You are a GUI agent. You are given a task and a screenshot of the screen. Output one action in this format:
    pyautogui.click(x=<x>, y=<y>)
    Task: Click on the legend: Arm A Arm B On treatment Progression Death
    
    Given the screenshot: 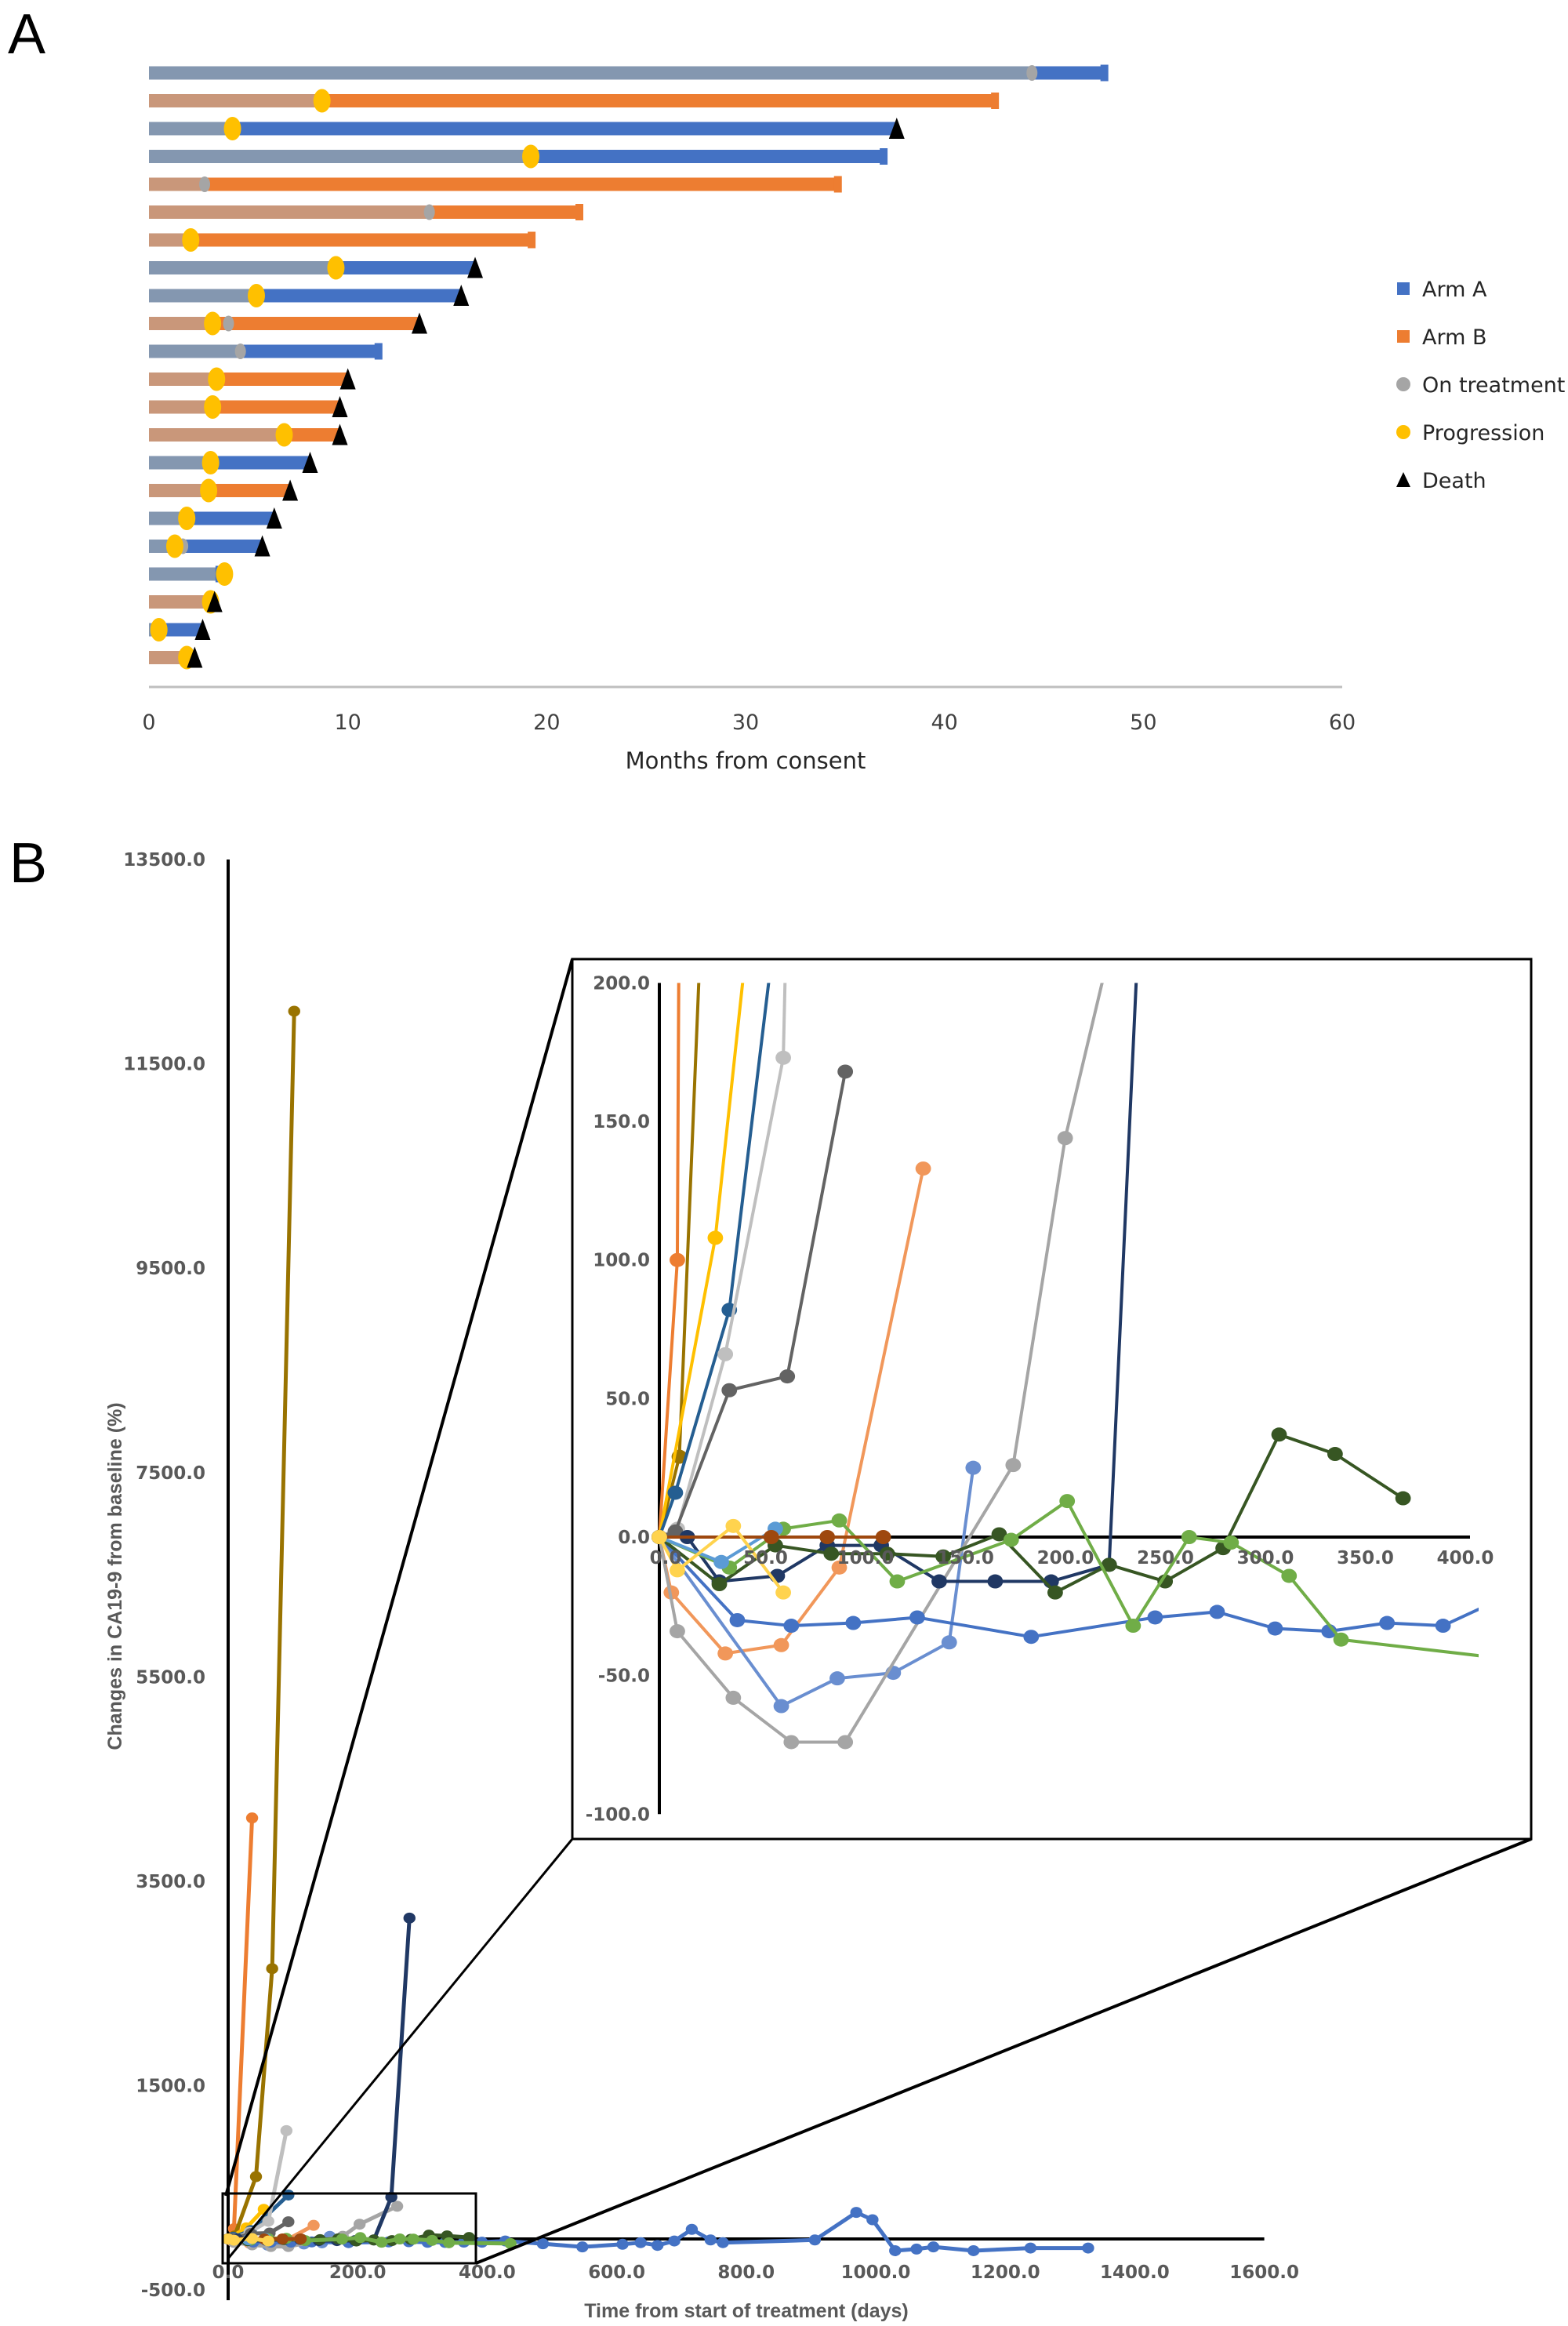 What is the action you would take?
    pyautogui.click(x=1480, y=385)
    